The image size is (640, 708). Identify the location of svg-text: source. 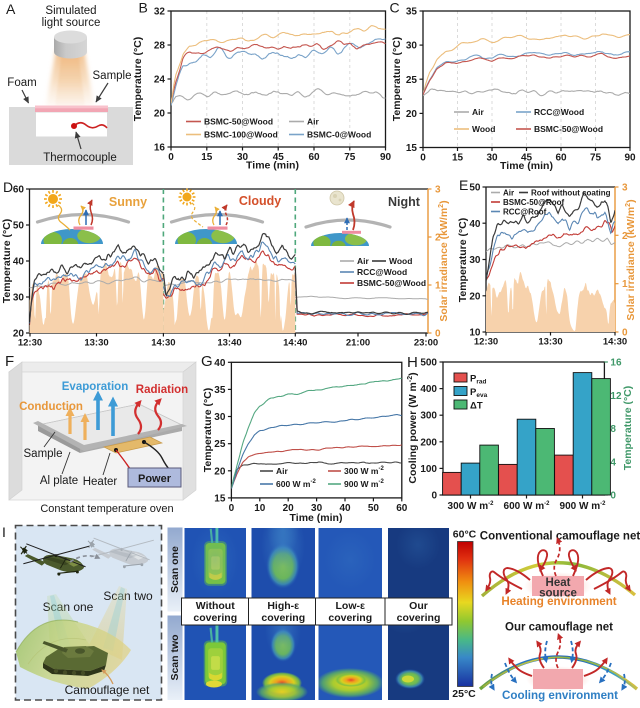
(558, 594).